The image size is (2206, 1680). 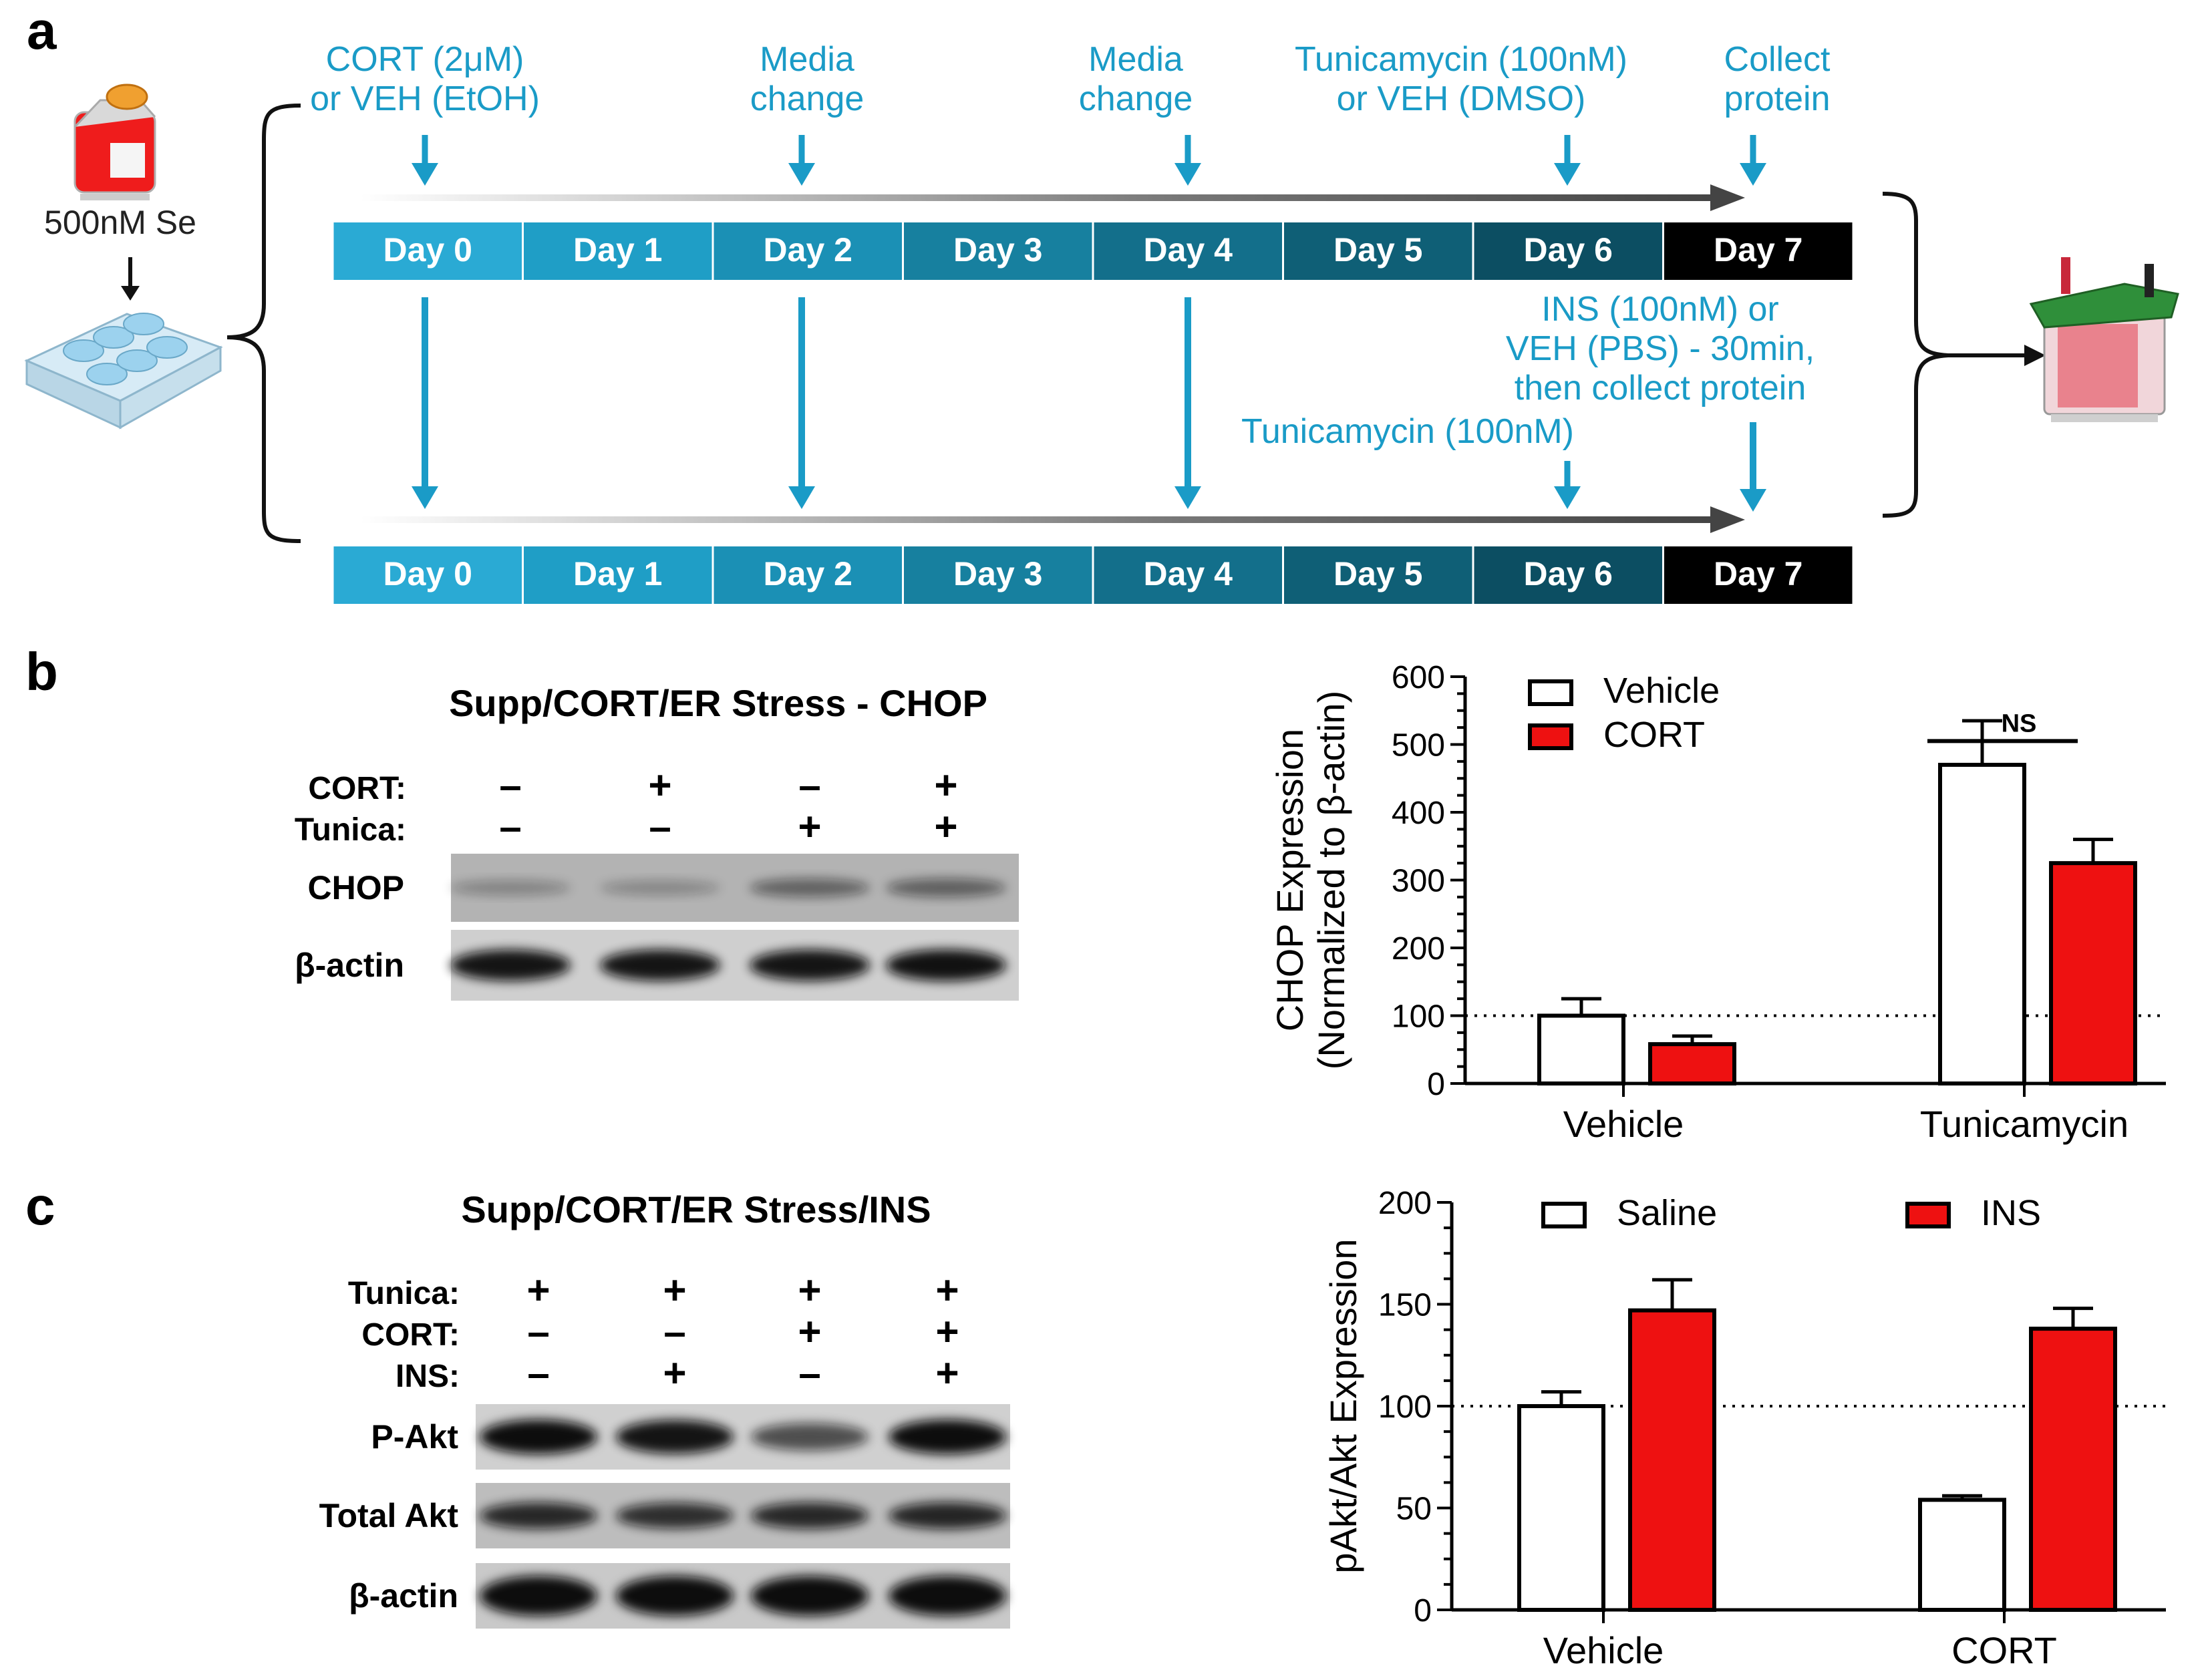 I want to click on y-tick-label: 150, so click(x=1405, y=1305).